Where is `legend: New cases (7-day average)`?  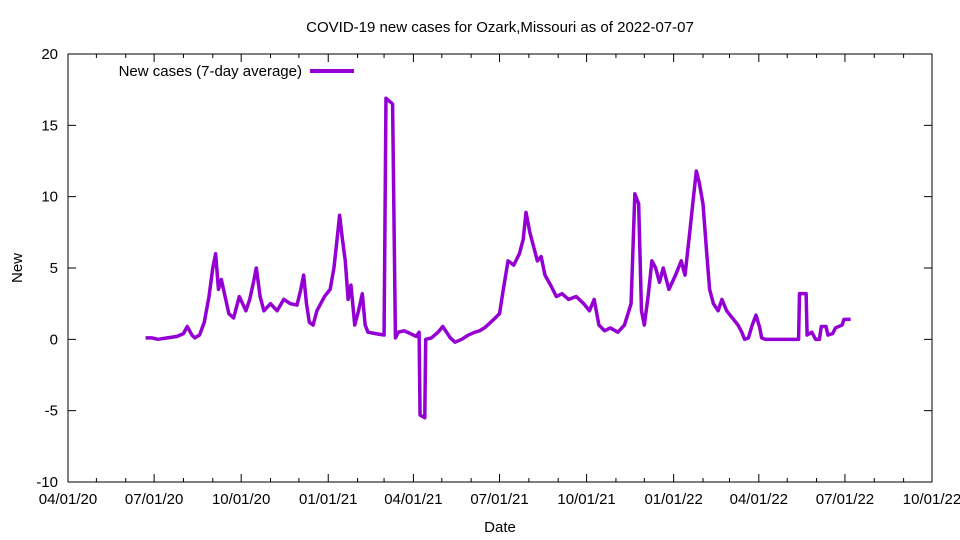 legend: New cases (7-day average) is located at coordinates (236, 71).